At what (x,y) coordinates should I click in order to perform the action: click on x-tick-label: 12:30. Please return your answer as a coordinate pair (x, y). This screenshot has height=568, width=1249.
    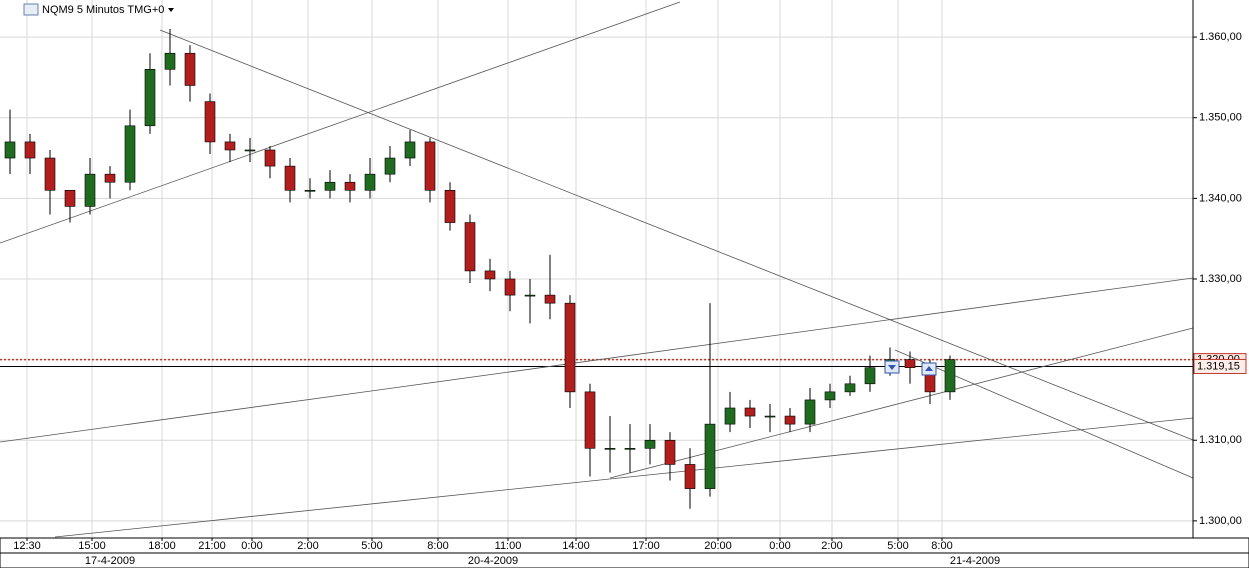
    Looking at the image, I should click on (27, 546).